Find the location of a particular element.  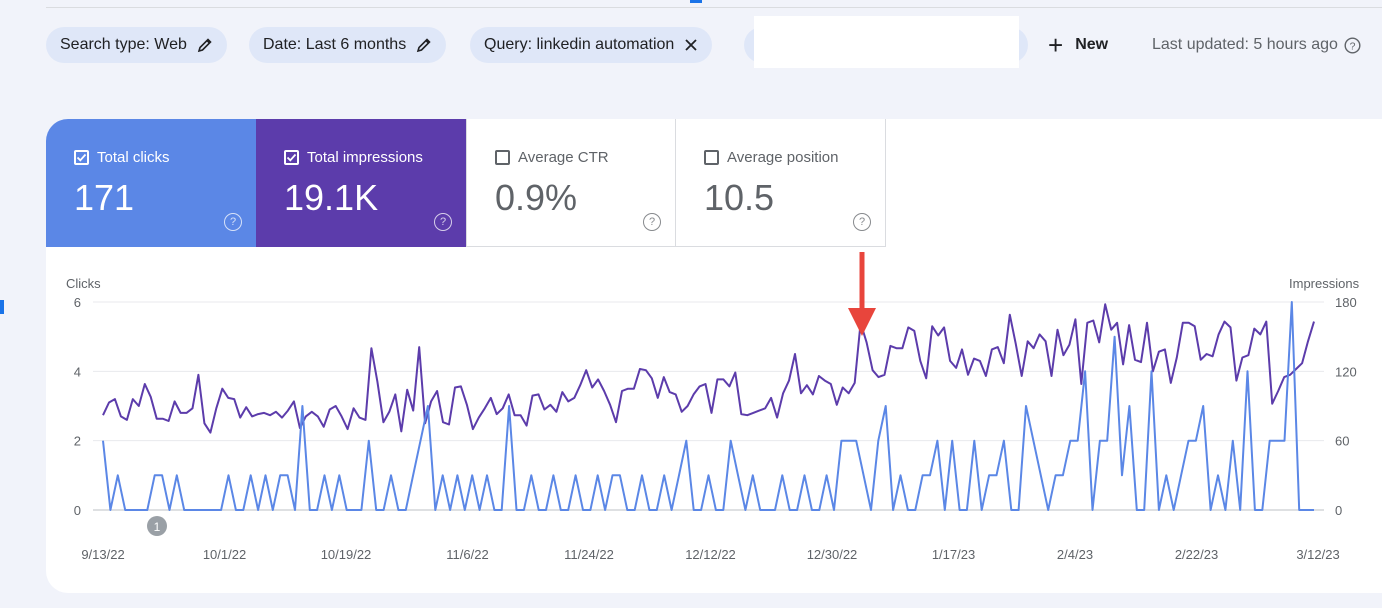

x-tick-label: 2/4/23 is located at coordinates (1075, 554).